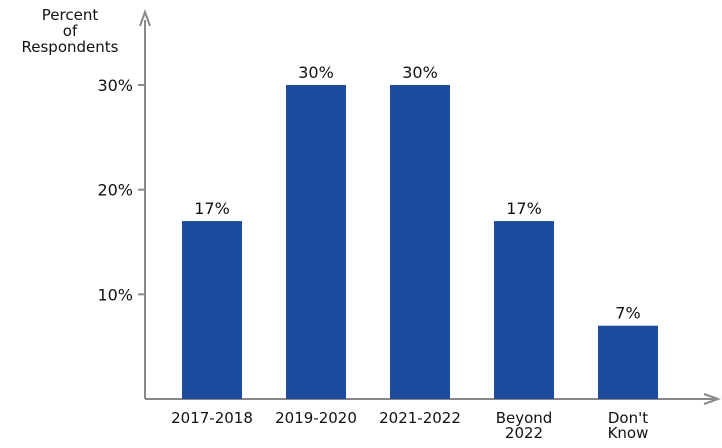 This screenshot has height=448, width=722. Describe the element at coordinates (70, 15) in the screenshot. I see `y-axis-label-line: Percent` at that location.